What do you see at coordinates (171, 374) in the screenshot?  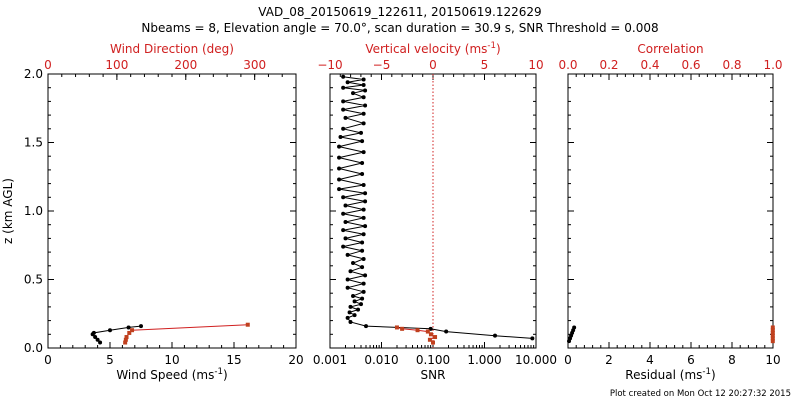 I see `x-bottom-axis-label: Wind Speed (ms-1)` at bounding box center [171, 374].